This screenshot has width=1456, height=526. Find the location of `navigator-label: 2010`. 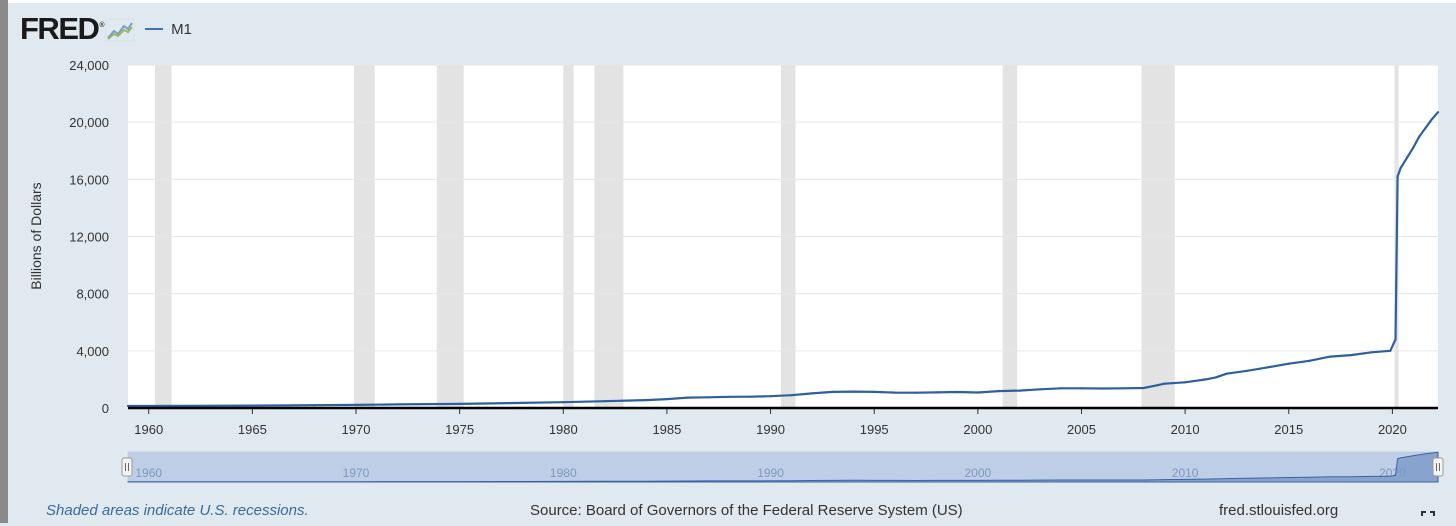

navigator-label: 2010 is located at coordinates (1185, 473).